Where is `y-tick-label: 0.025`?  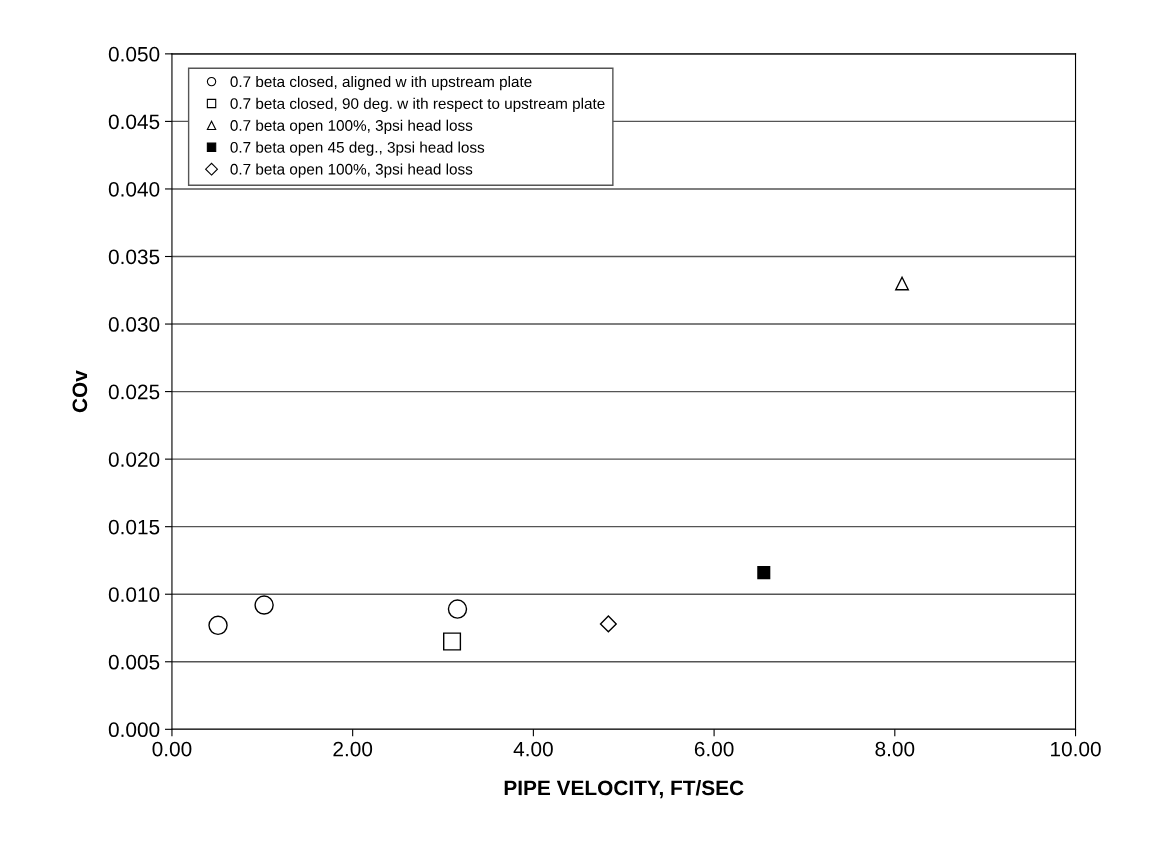 y-tick-label: 0.025 is located at coordinates (134, 392).